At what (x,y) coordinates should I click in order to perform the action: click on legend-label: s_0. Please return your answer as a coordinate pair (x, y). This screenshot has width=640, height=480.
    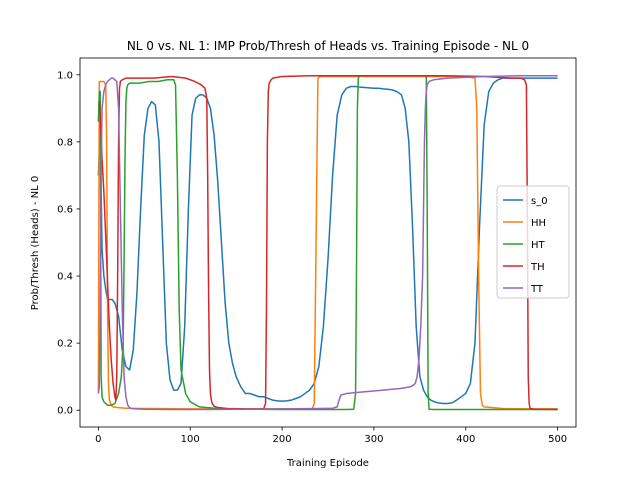
    Looking at the image, I should click on (539, 201).